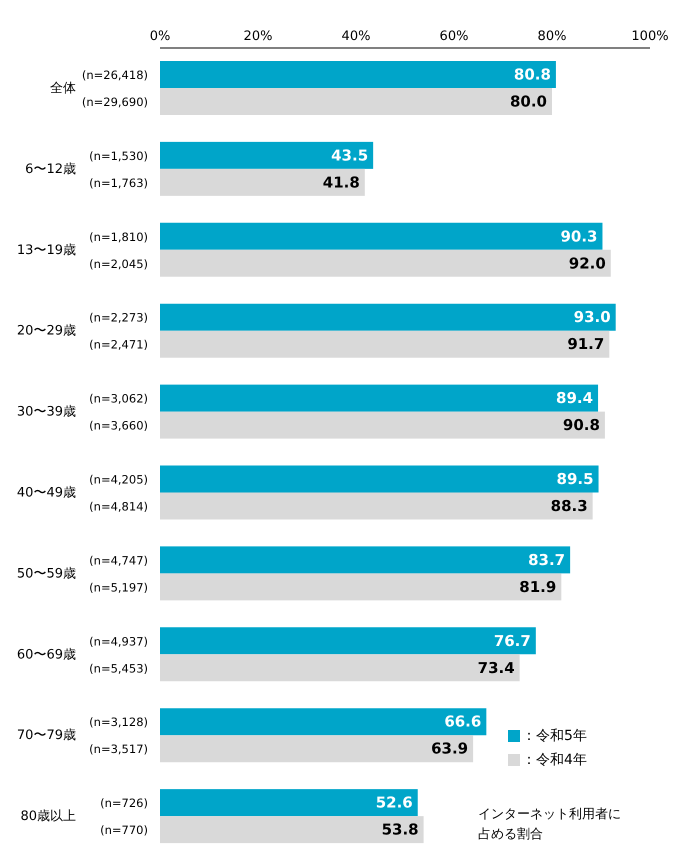  Describe the element at coordinates (46, 492) in the screenshot. I see `y-tick-label: 40〜49歳` at that location.